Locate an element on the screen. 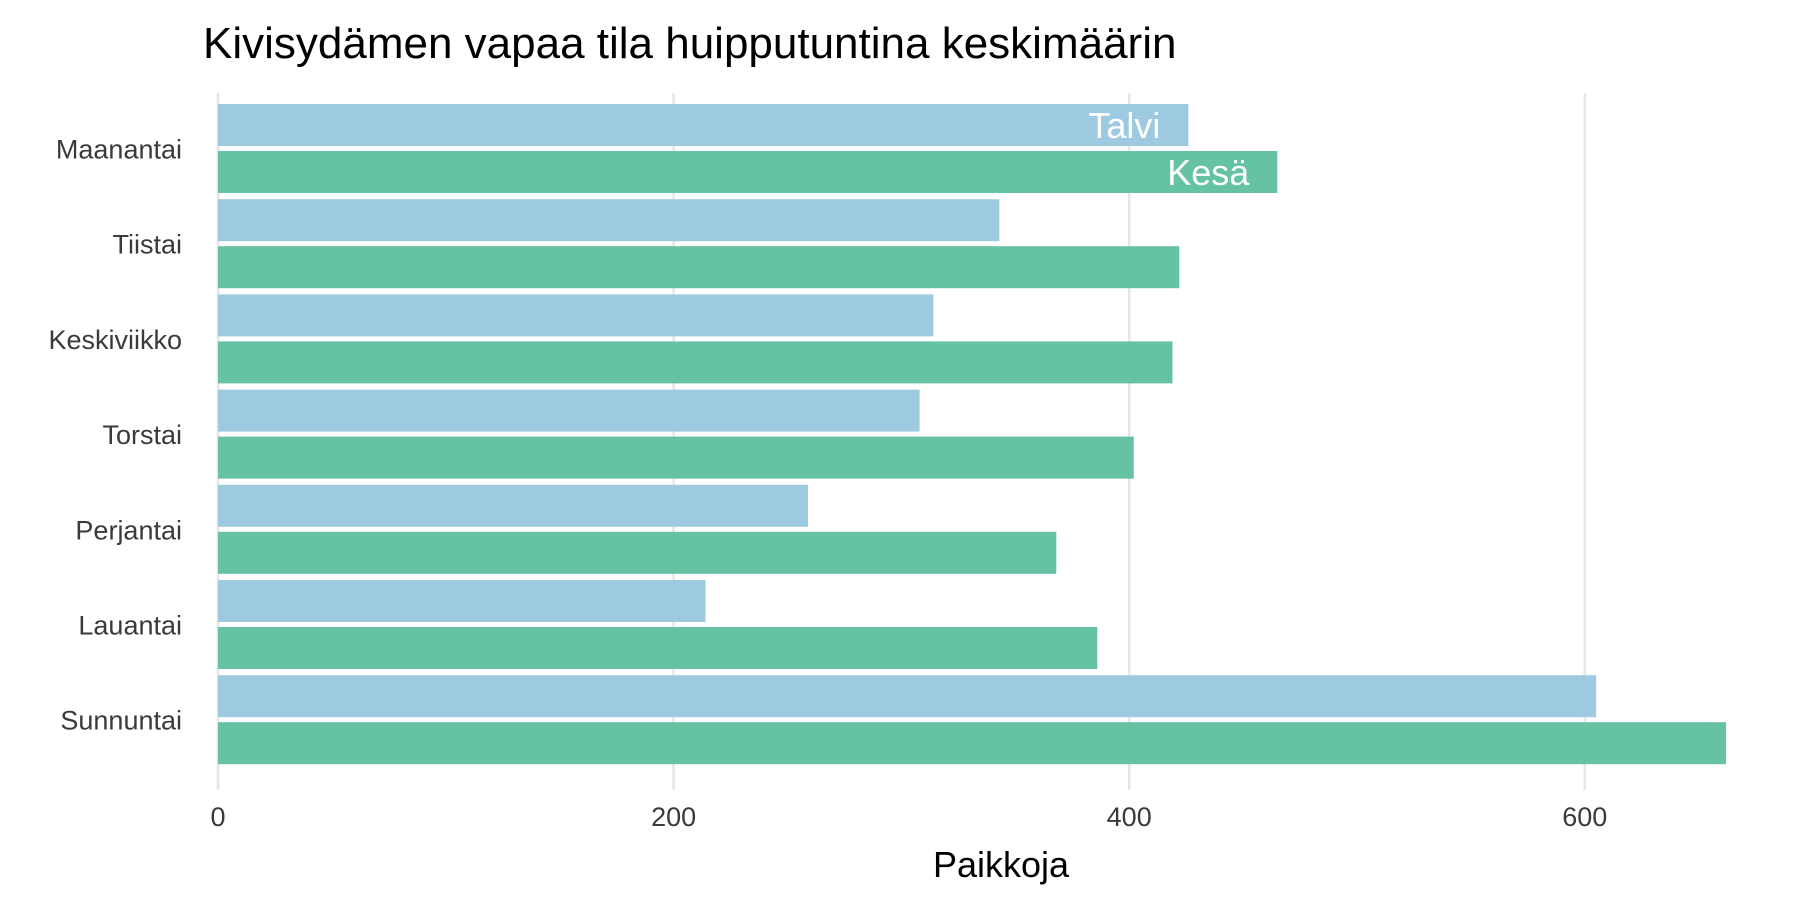 This screenshot has height=900, width=1800. bar-kesa-torstai is located at coordinates (676, 457).